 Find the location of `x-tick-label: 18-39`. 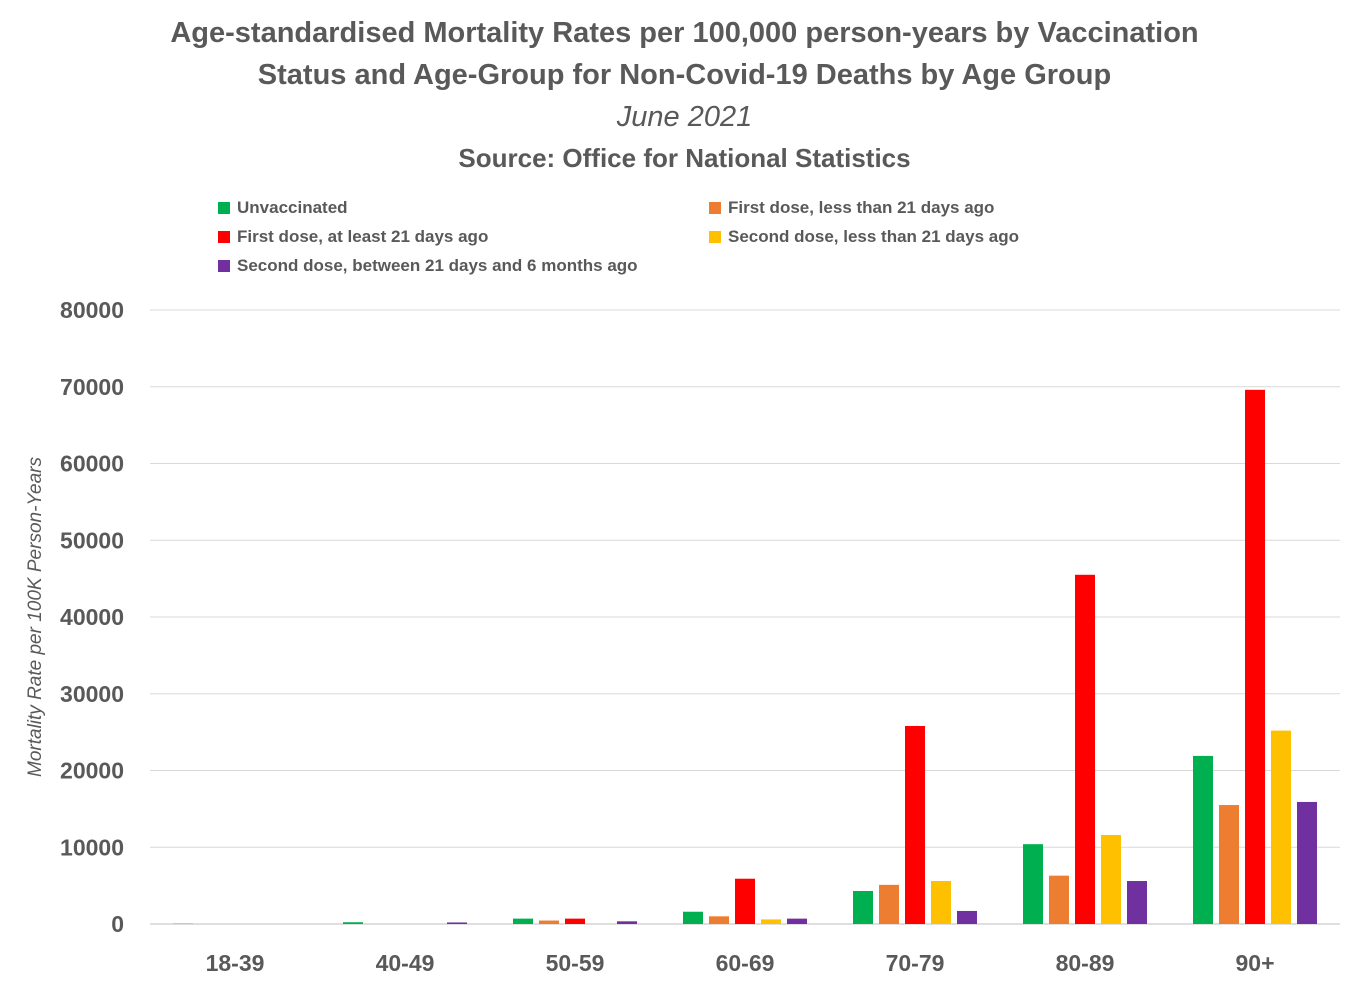

x-tick-label: 18-39 is located at coordinates (235, 963).